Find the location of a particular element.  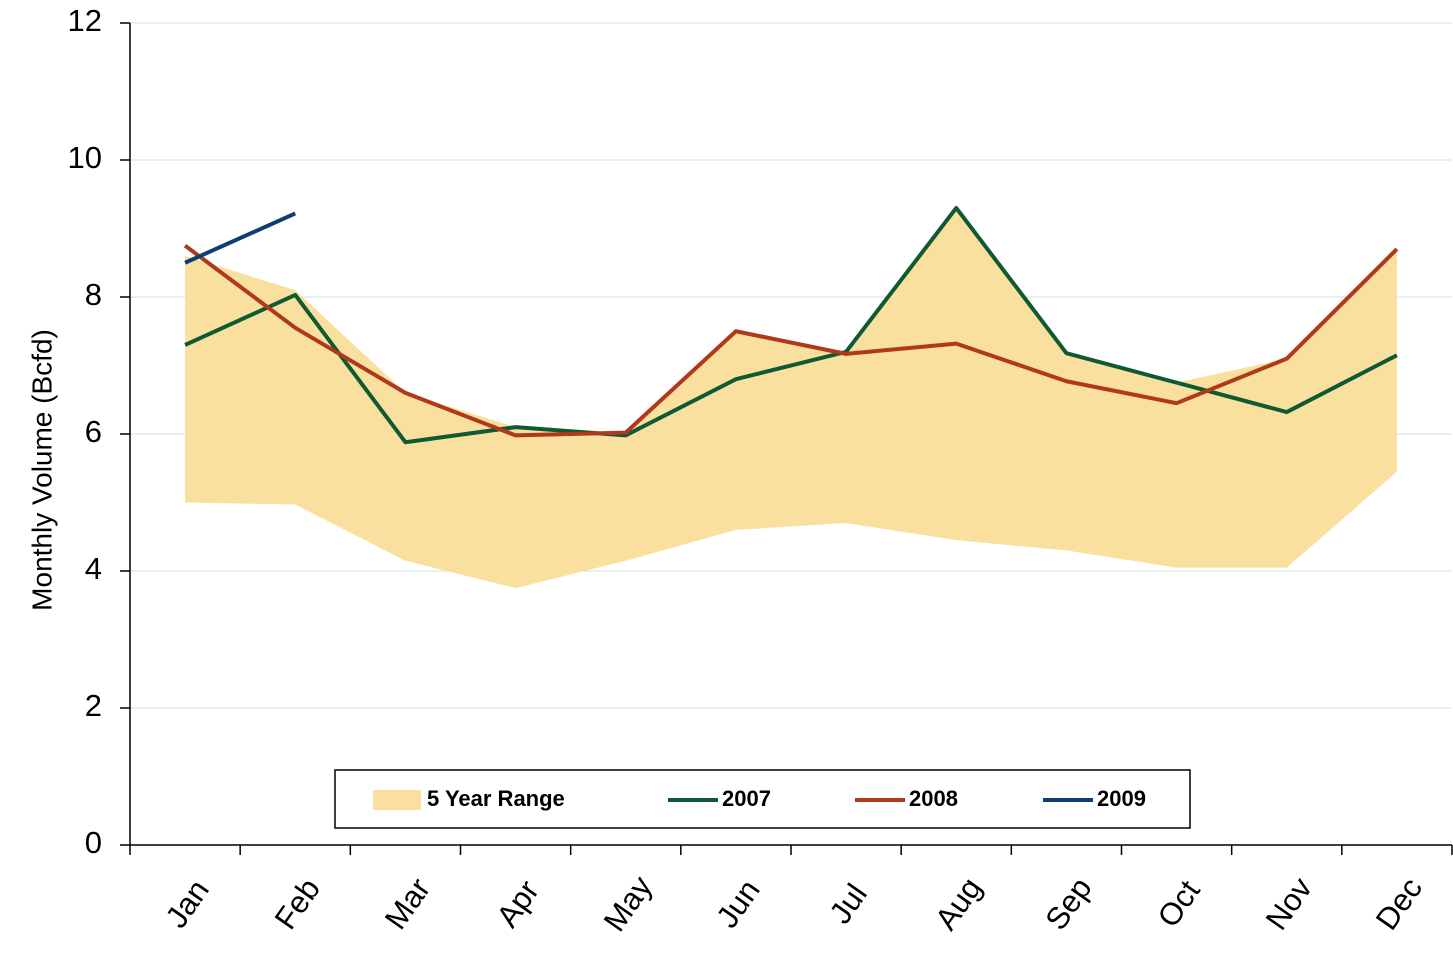

legend-label: 2009 is located at coordinates (1121, 798).